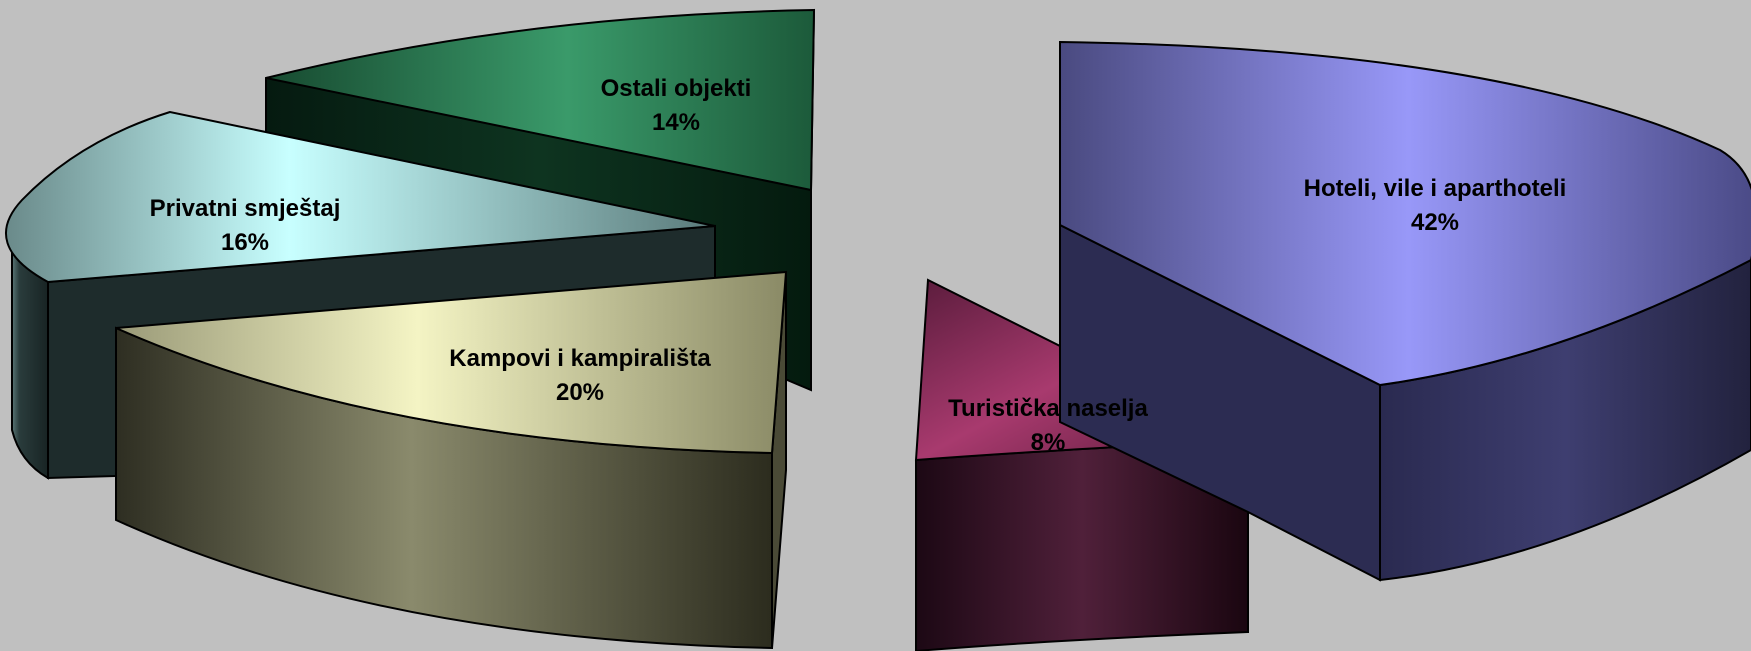 The image size is (1751, 651). Describe the element at coordinates (1048, 442) in the screenshot. I see `percent-turisticka-naselja: 8%` at that location.